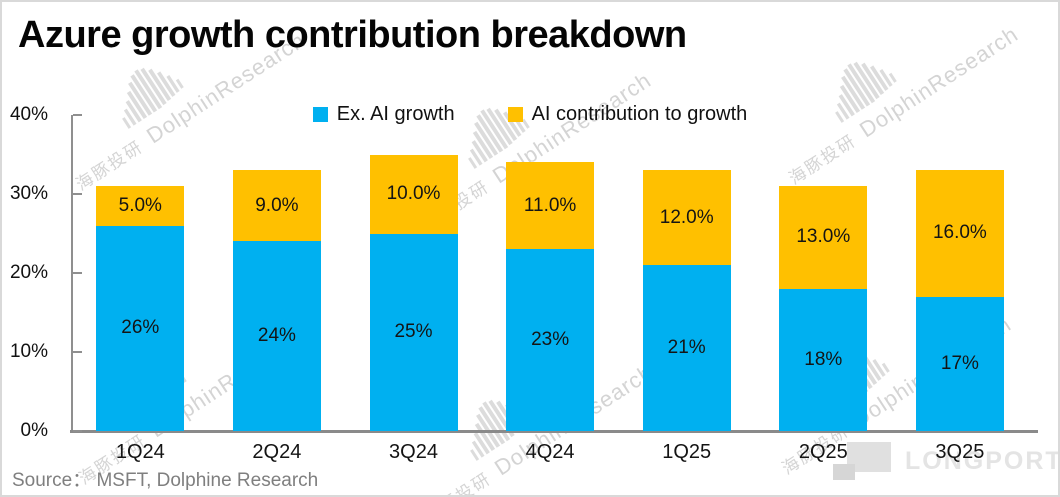  I want to click on y-tick-label: 0%, so click(34, 430).